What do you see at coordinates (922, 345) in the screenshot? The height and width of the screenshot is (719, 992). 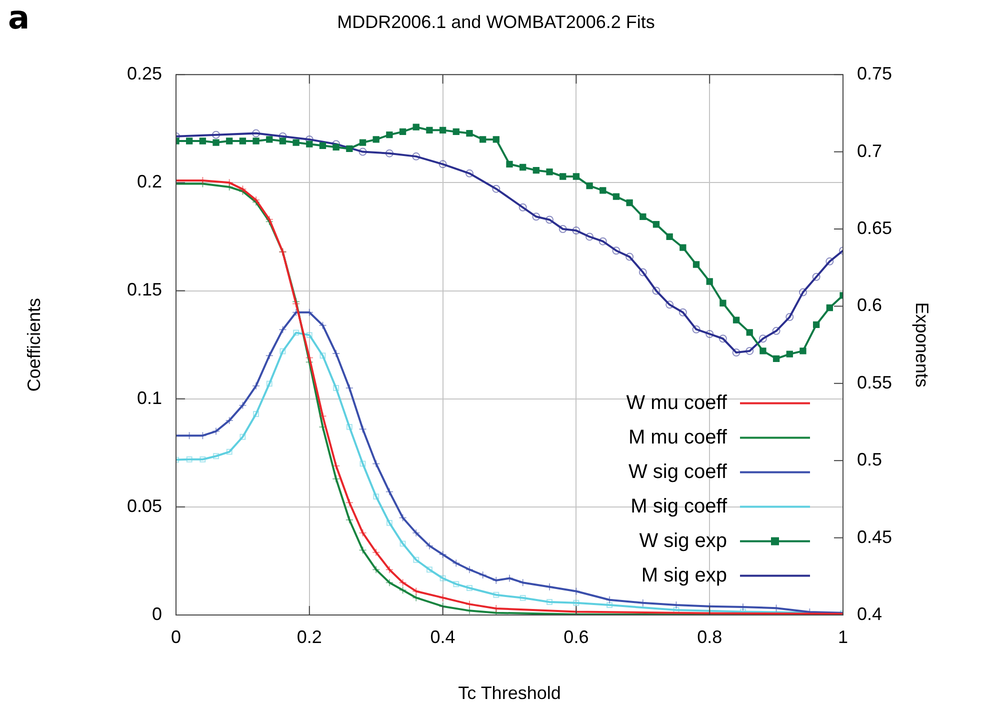 I see `y2-axis-title: Exponents` at bounding box center [922, 345].